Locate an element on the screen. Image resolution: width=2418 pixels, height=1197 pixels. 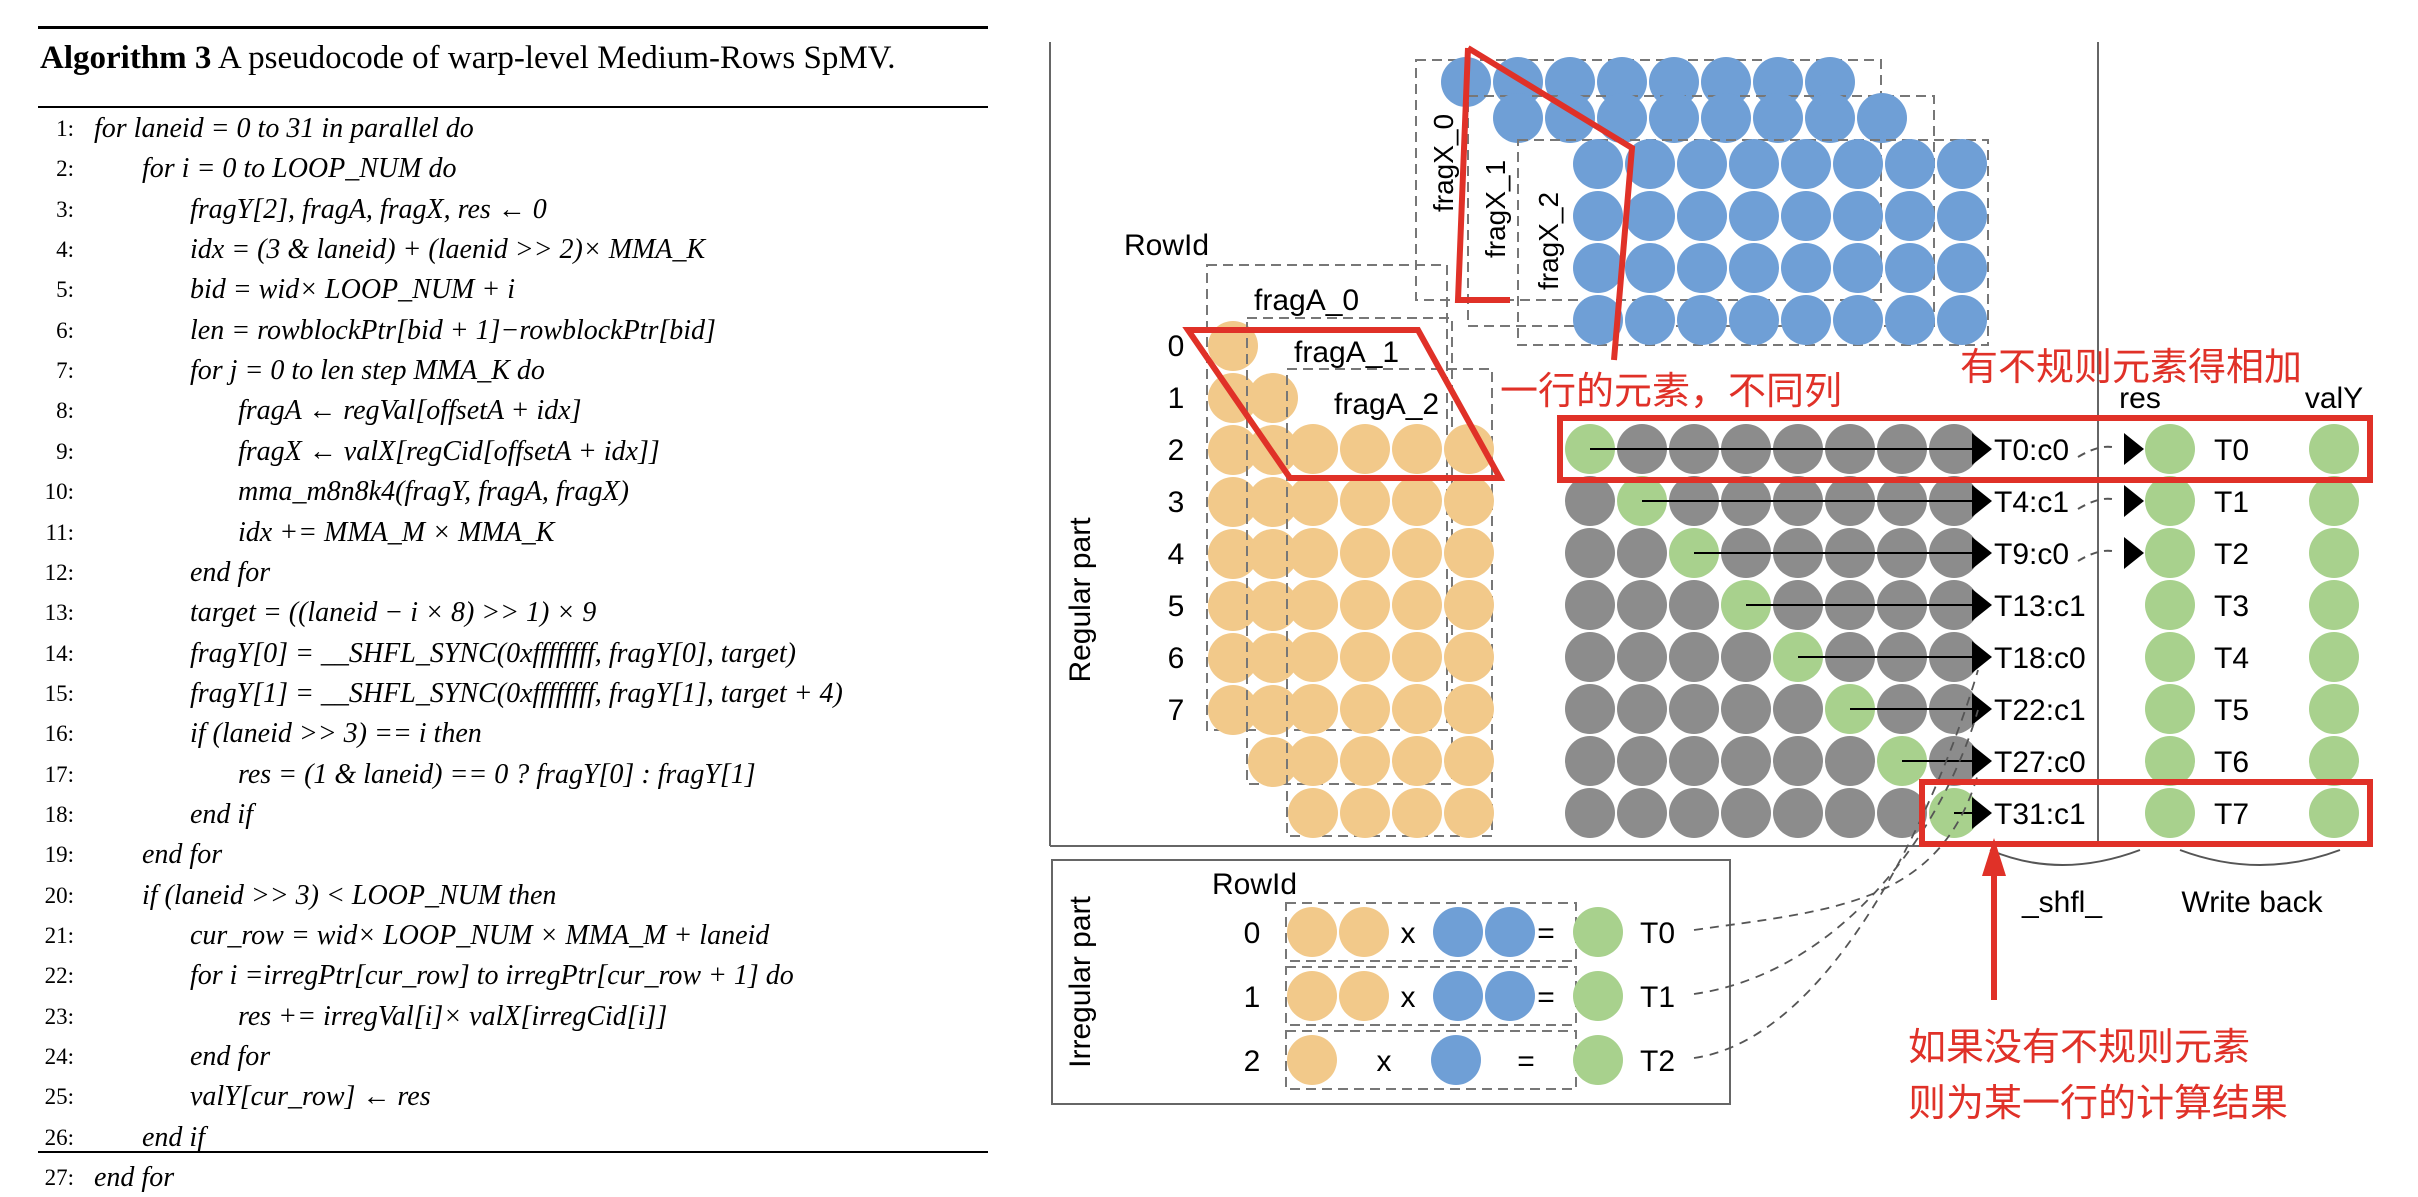
shfl-arrow-icon is located at coordinates (2134, 553).